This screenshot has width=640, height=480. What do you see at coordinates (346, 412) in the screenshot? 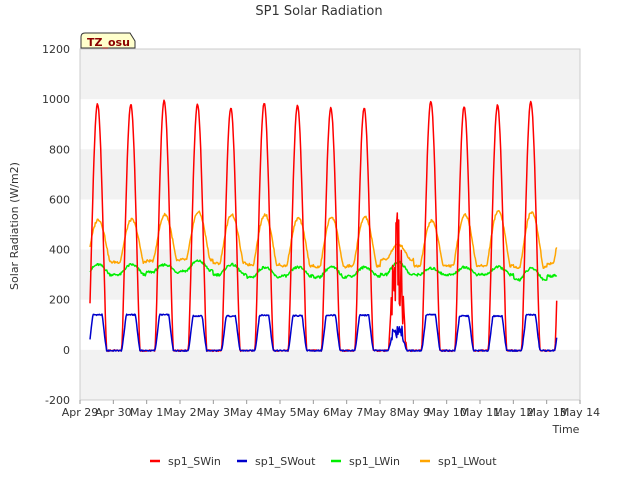
I see `x-tick-label: May 7` at bounding box center [346, 412].